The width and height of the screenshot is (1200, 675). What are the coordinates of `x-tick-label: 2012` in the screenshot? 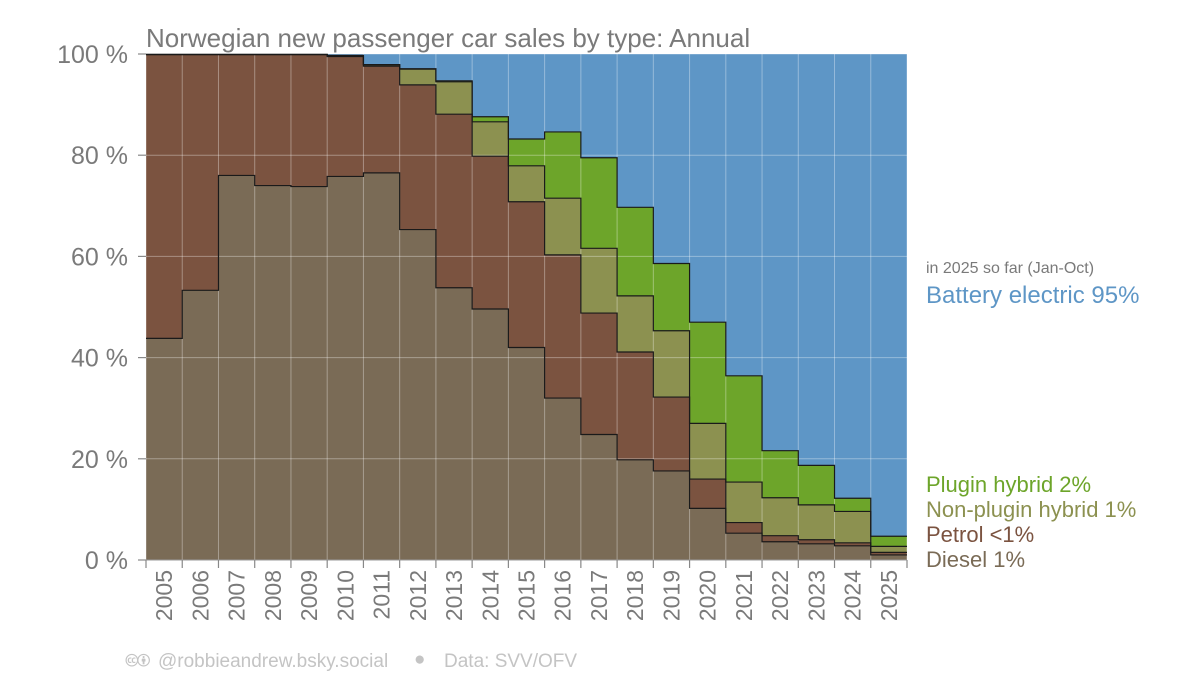 It's located at (418, 595).